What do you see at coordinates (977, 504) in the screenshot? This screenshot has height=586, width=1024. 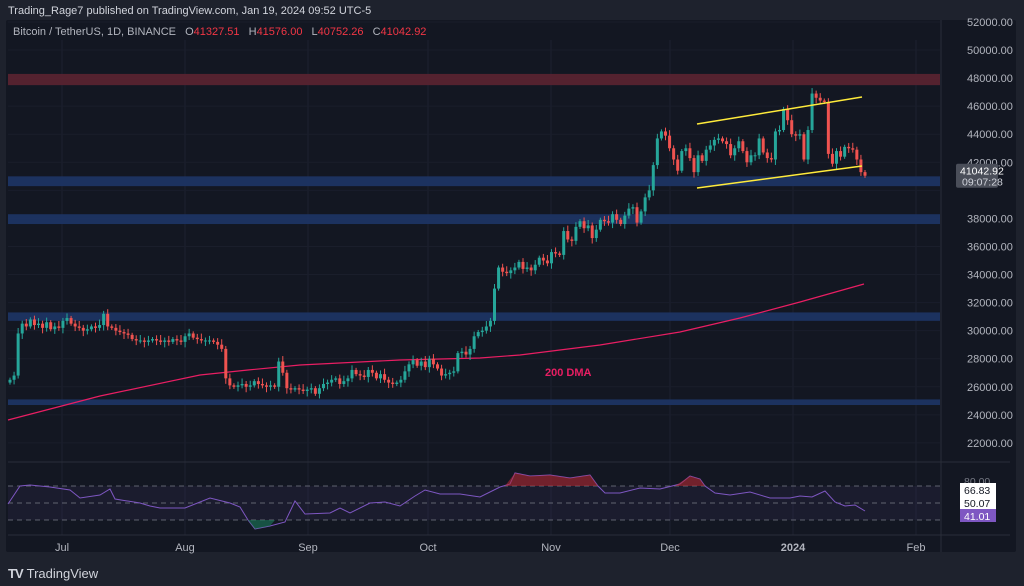 I see `svg-text: 50.07` at bounding box center [977, 504].